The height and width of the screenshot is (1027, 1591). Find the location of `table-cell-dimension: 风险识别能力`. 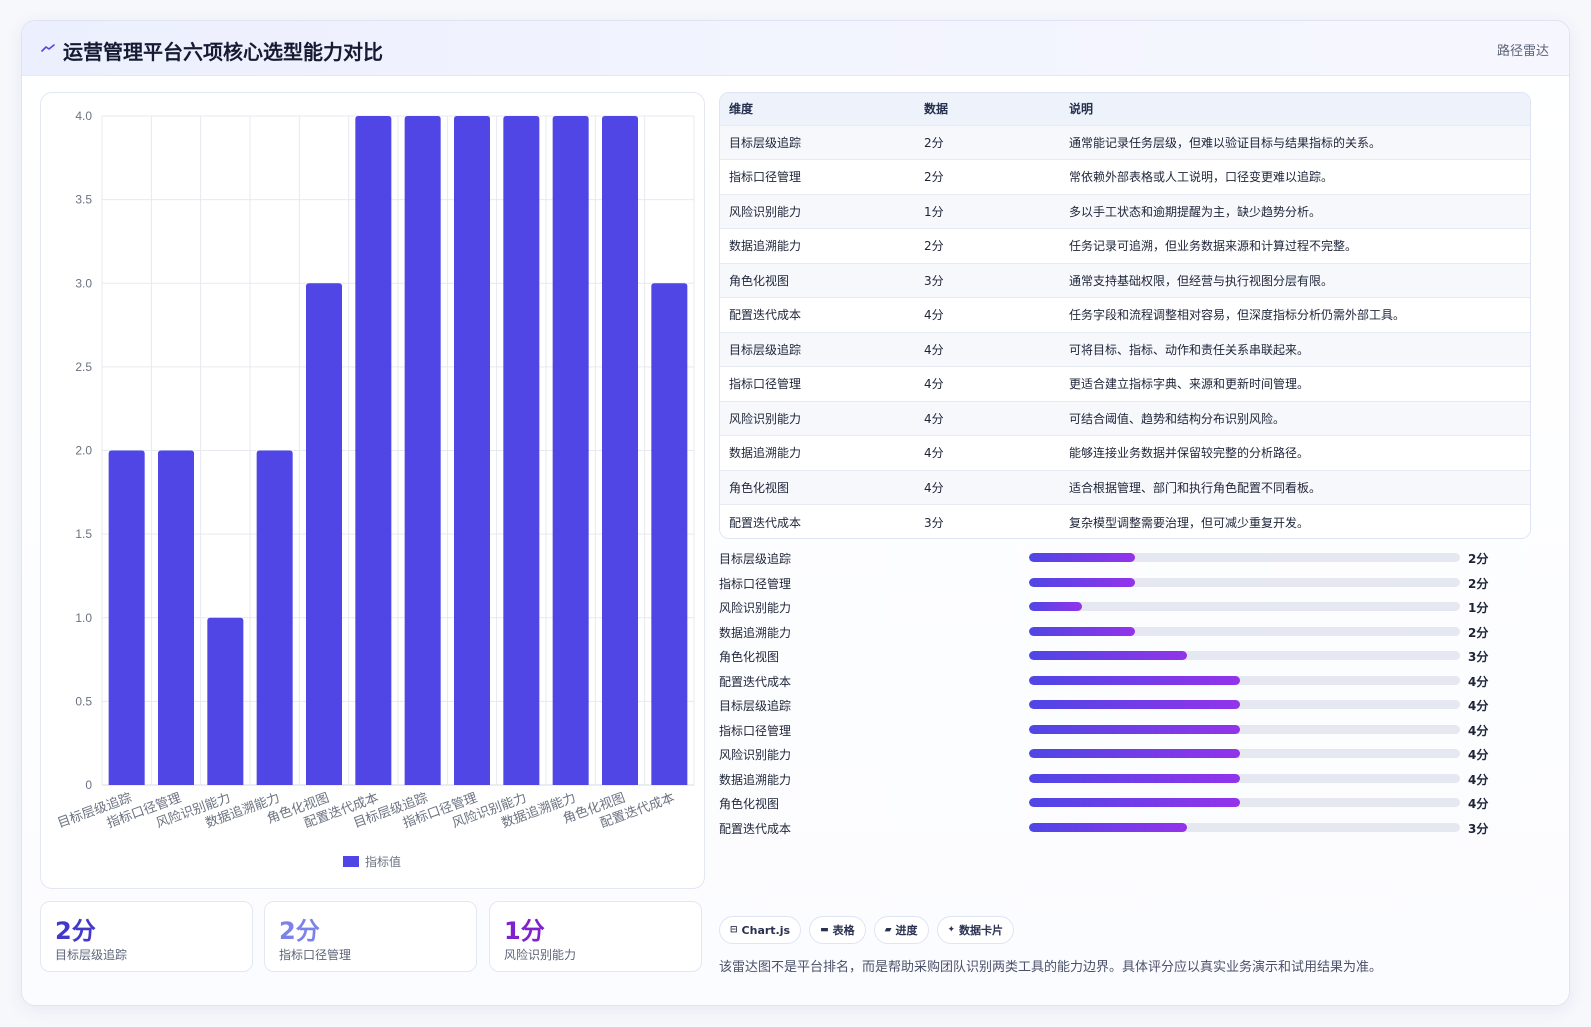

table-cell-dimension: 风险识别能力 is located at coordinates (765, 211).